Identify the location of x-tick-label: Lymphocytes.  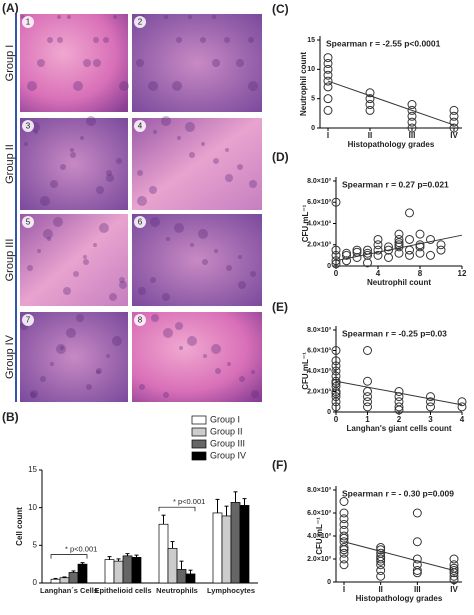
(231, 590).